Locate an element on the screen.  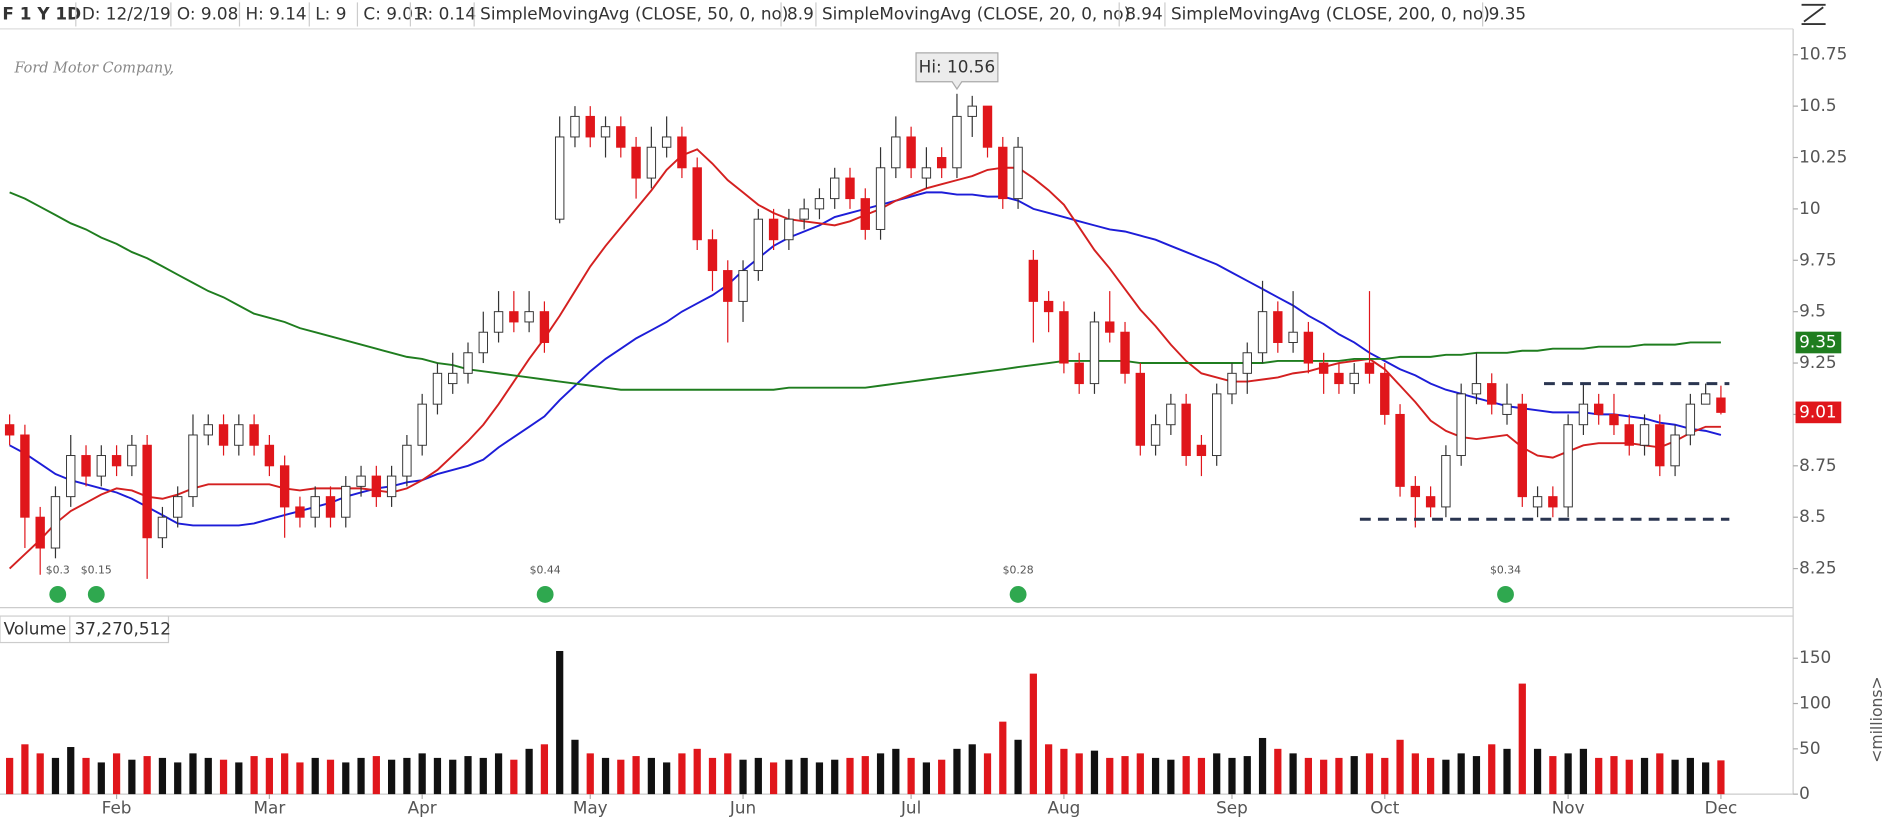
volume-title: Volume is located at coordinates (35, 628).